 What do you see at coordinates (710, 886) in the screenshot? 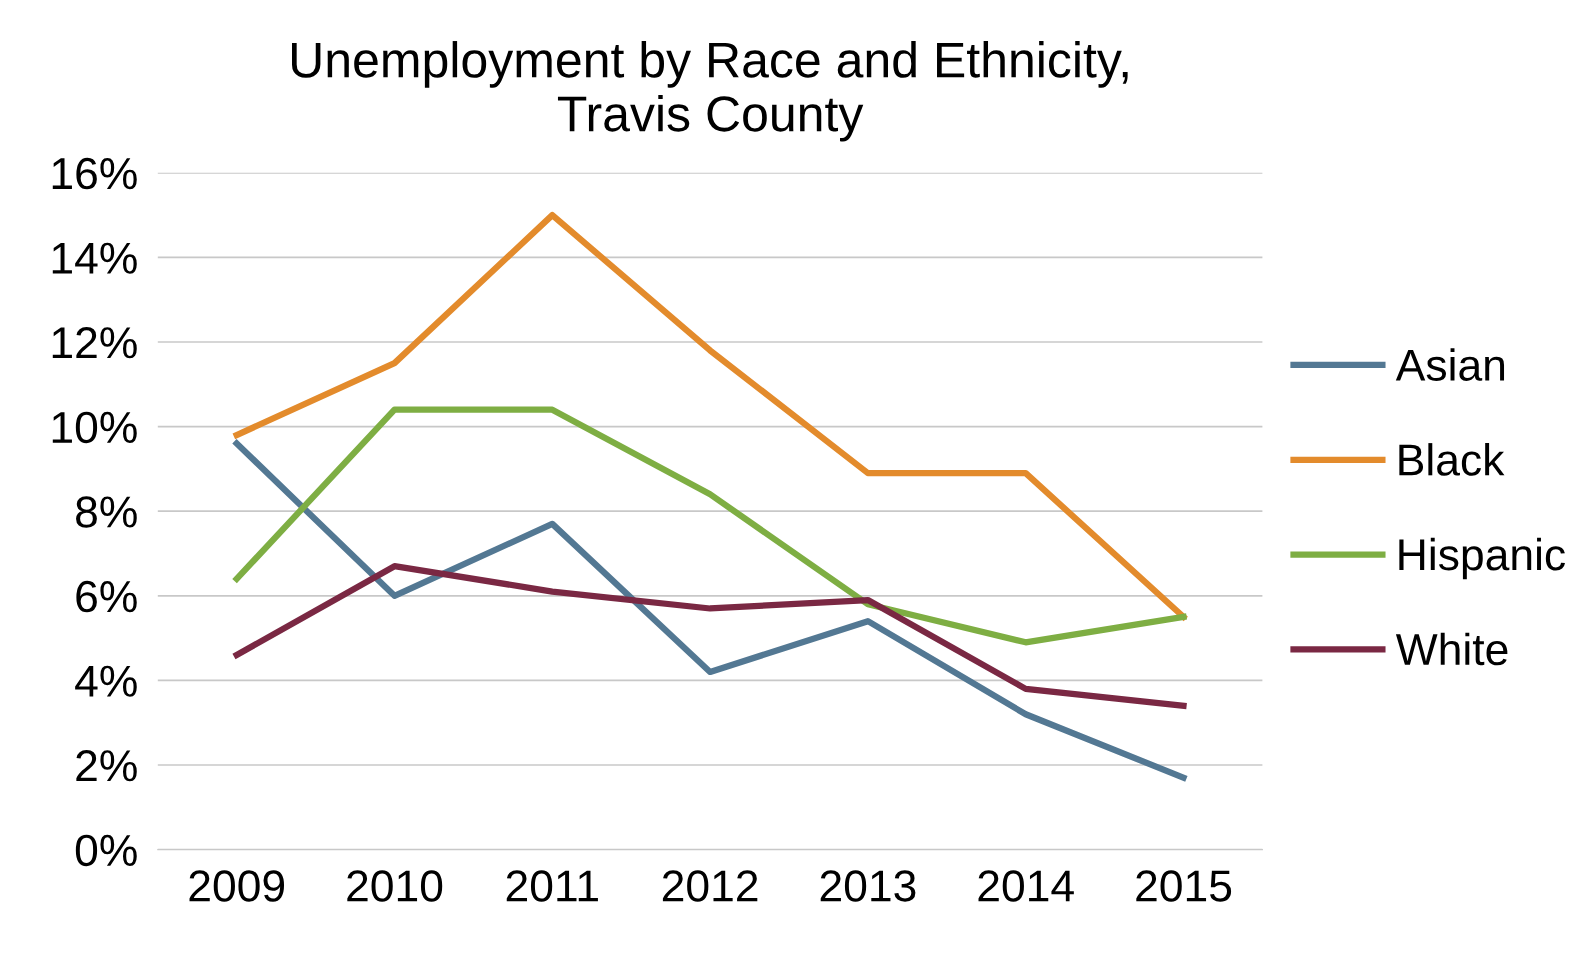
I see `x-tick-label: 2012` at bounding box center [710, 886].